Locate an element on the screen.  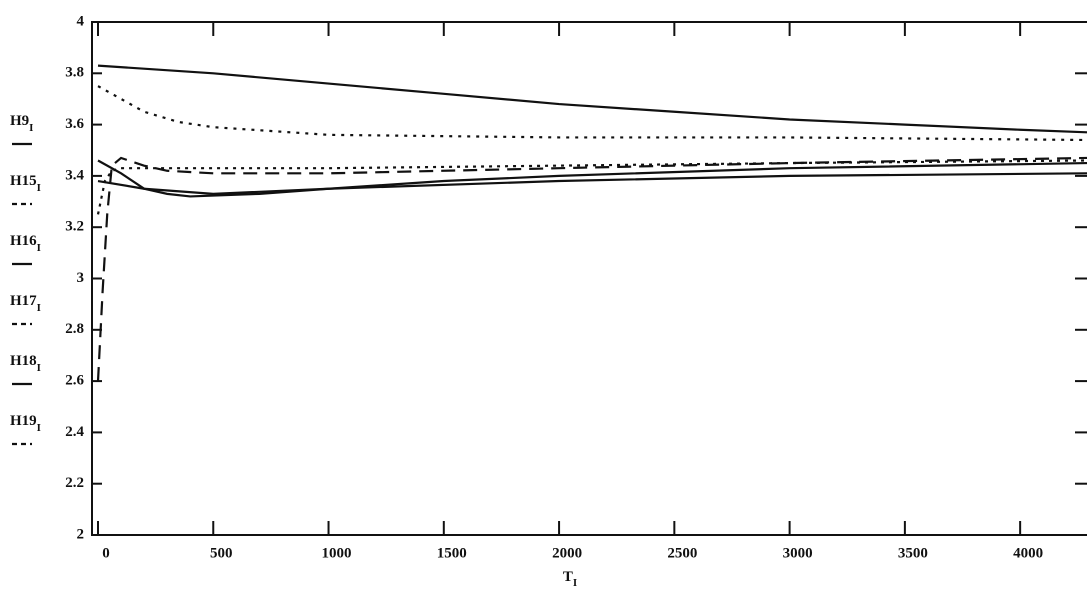
x-tick-label: 3000 is located at coordinates (798, 553).